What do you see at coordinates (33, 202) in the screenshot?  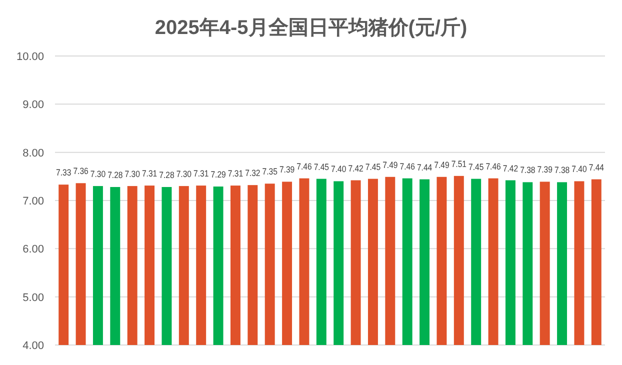 I see `y-tick-label: 7.00` at bounding box center [33, 202].